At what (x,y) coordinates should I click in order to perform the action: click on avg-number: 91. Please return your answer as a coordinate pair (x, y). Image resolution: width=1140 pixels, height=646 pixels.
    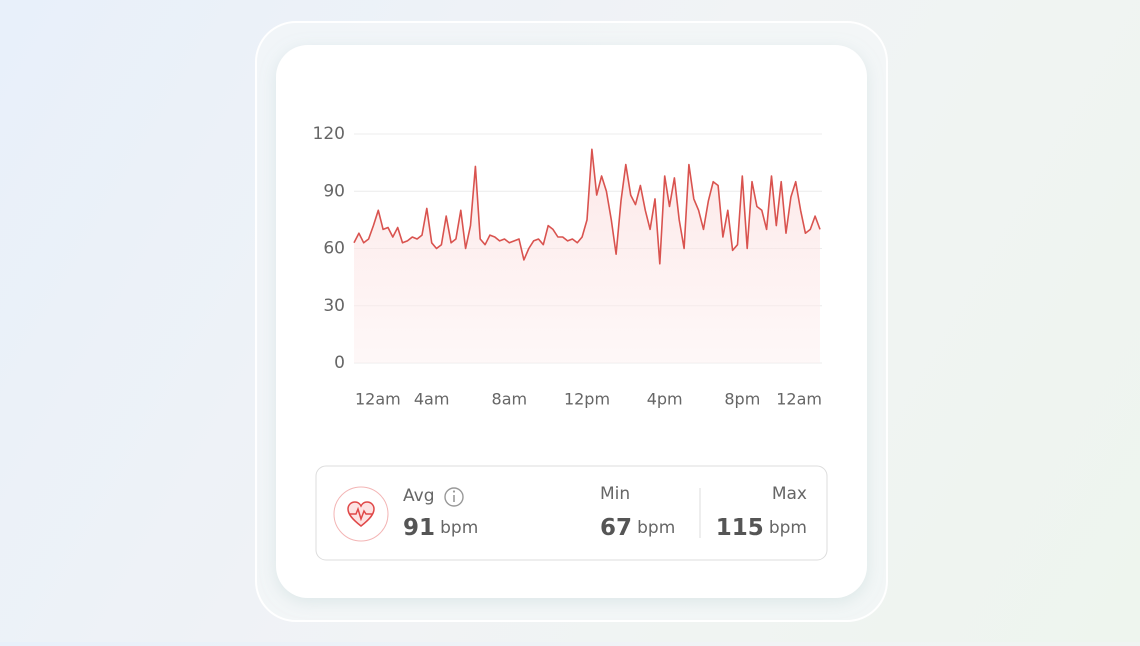
    Looking at the image, I should click on (419, 528).